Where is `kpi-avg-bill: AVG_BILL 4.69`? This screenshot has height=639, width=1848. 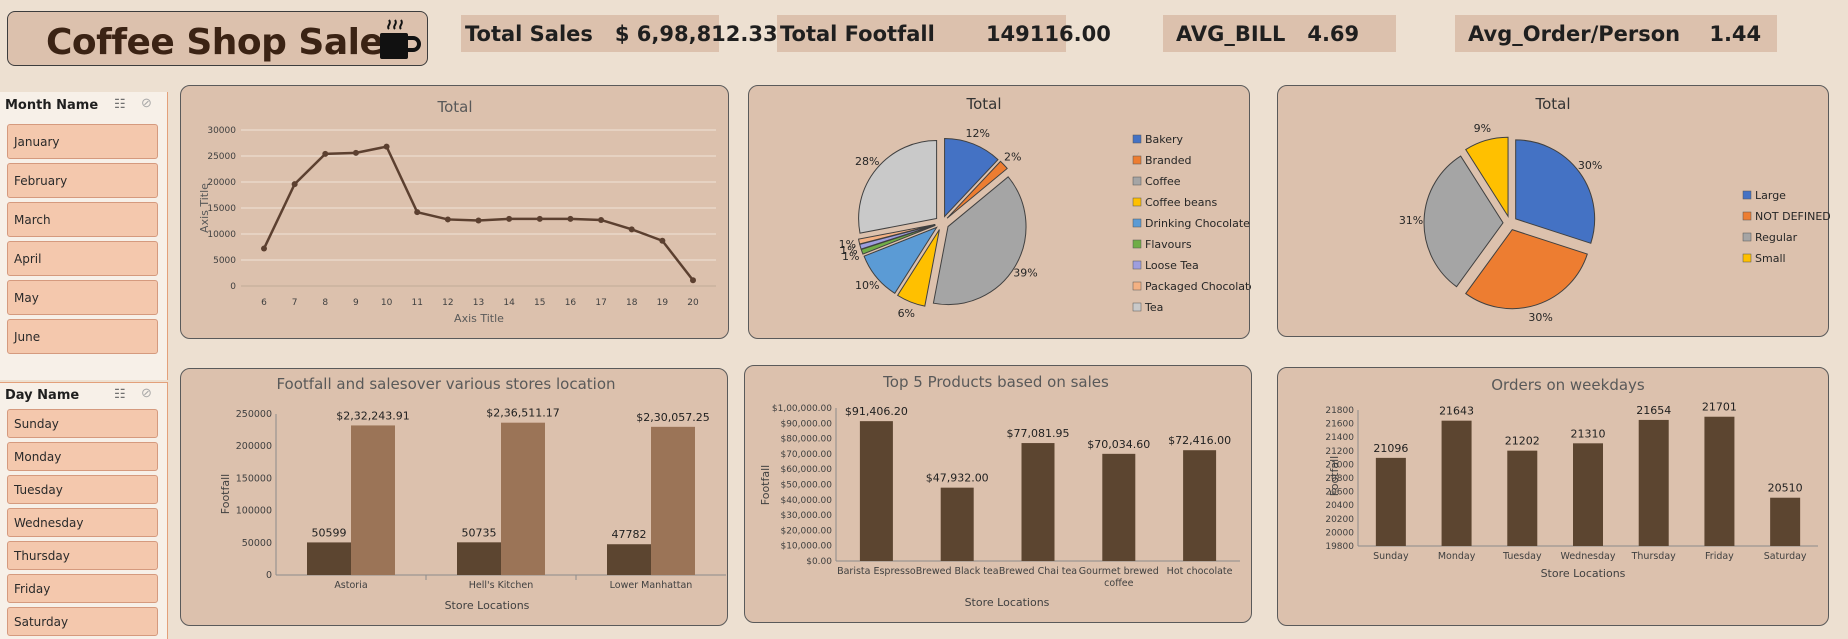 kpi-avg-bill: AVG_BILL 4.69 is located at coordinates (1279, 33).